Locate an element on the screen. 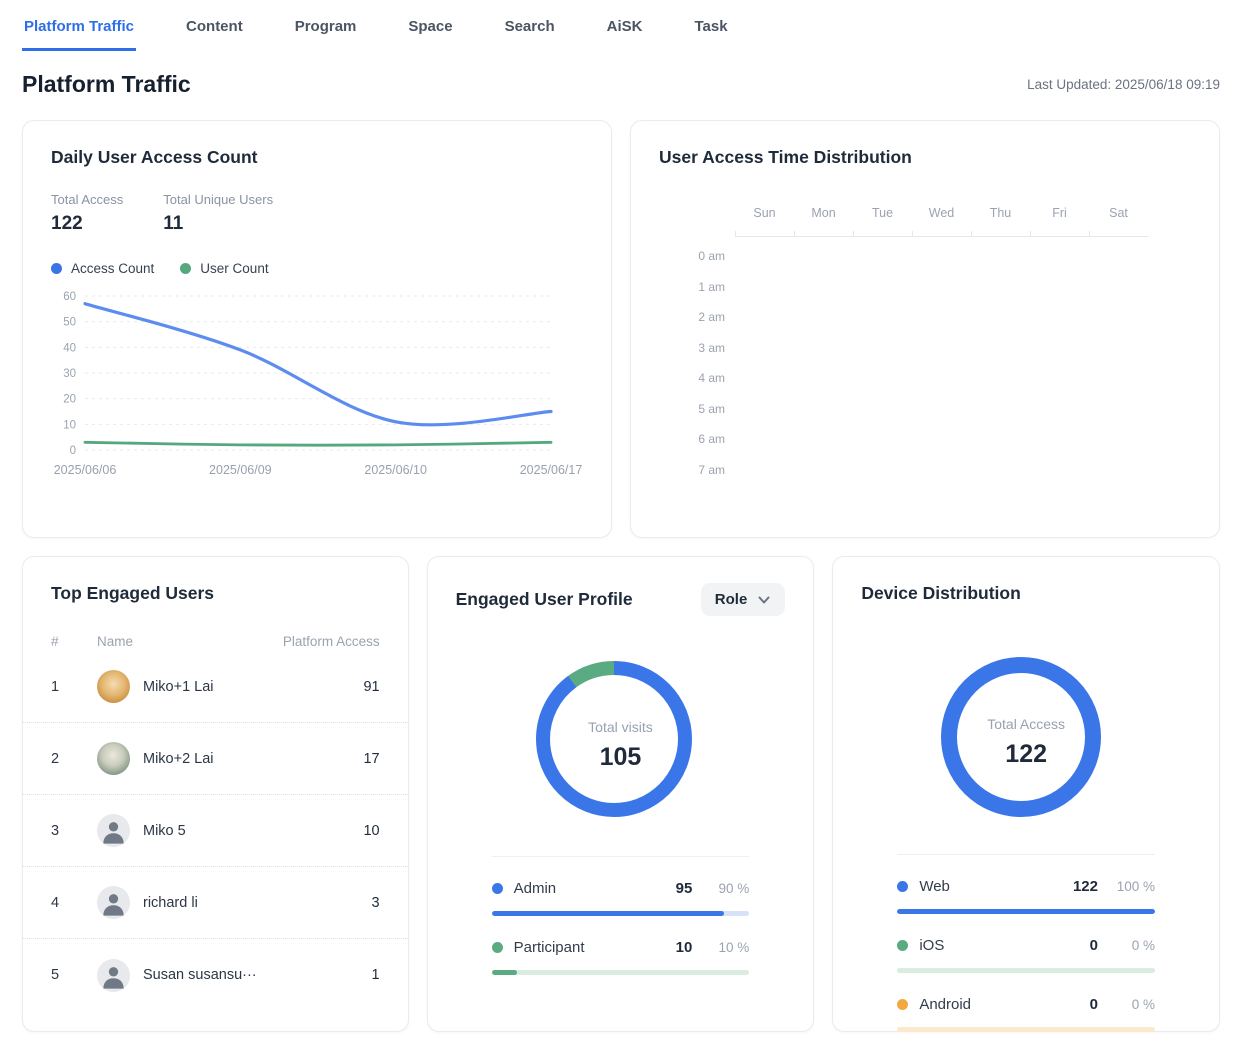 The height and width of the screenshot is (1054, 1242). donut-segment-admin is located at coordinates (614, 739).